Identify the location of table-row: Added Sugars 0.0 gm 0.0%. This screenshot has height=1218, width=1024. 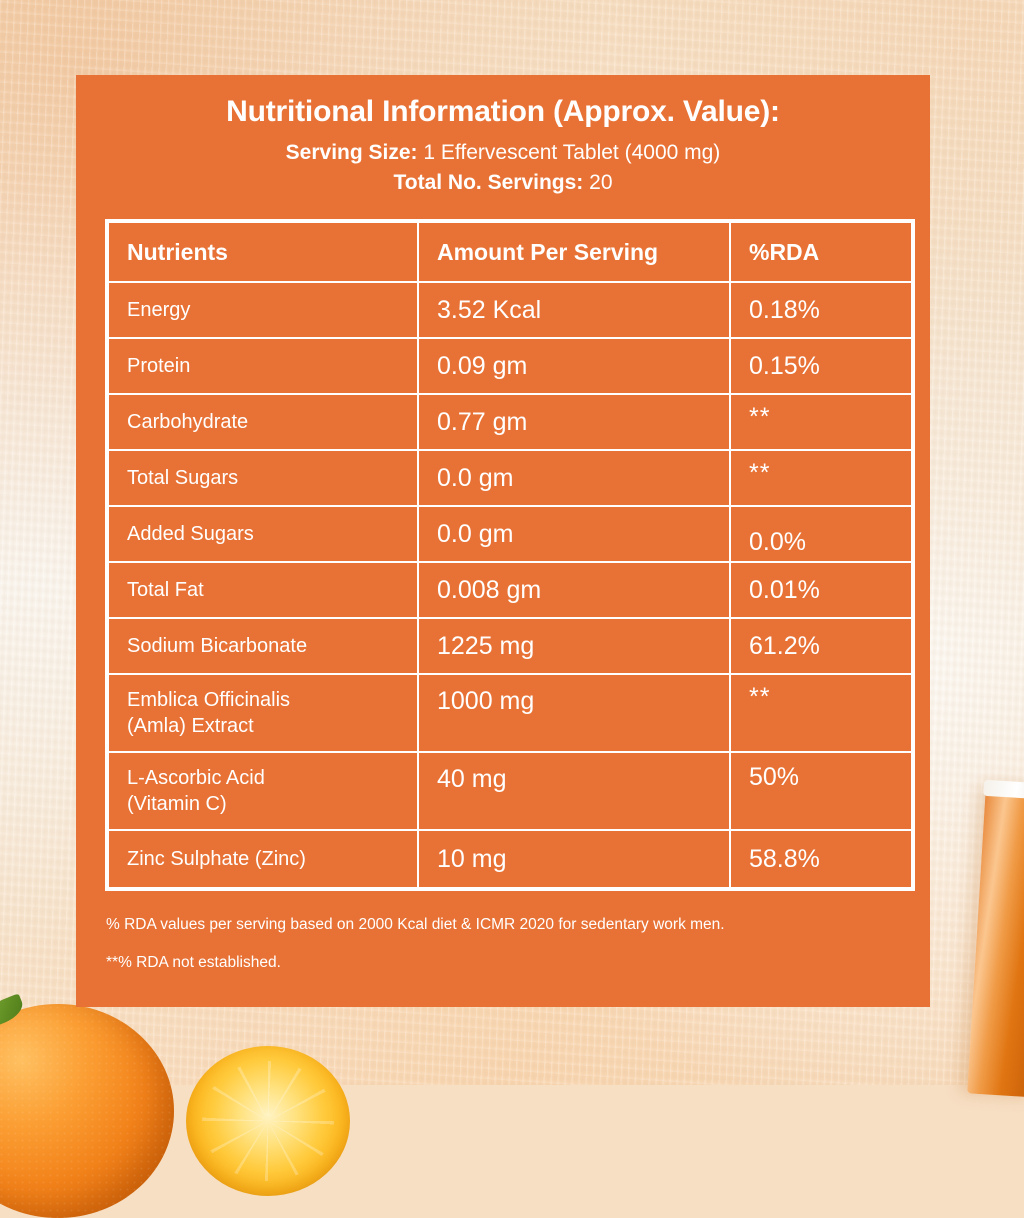
(510, 535).